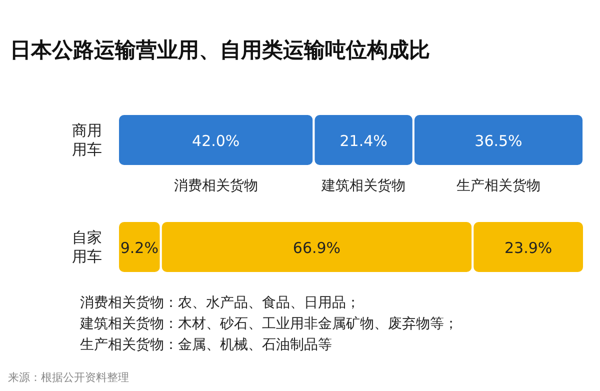 This screenshot has height=391, width=600. Describe the element at coordinates (216, 141) in the screenshot. I see `data-label: 42.0%` at that location.